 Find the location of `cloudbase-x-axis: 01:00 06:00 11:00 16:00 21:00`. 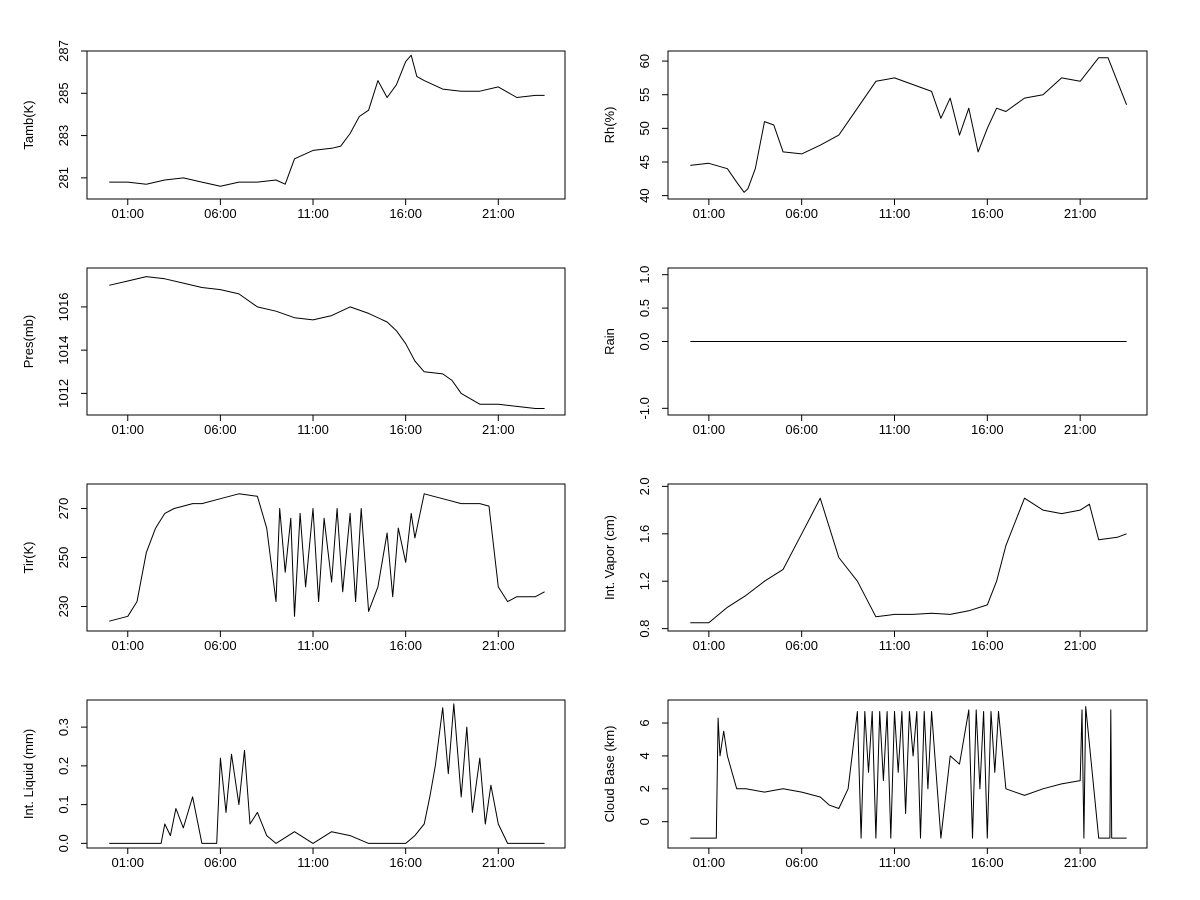

cloudbase-x-axis: 01:00 06:00 11:00 16:00 21:00 is located at coordinates (895, 859).